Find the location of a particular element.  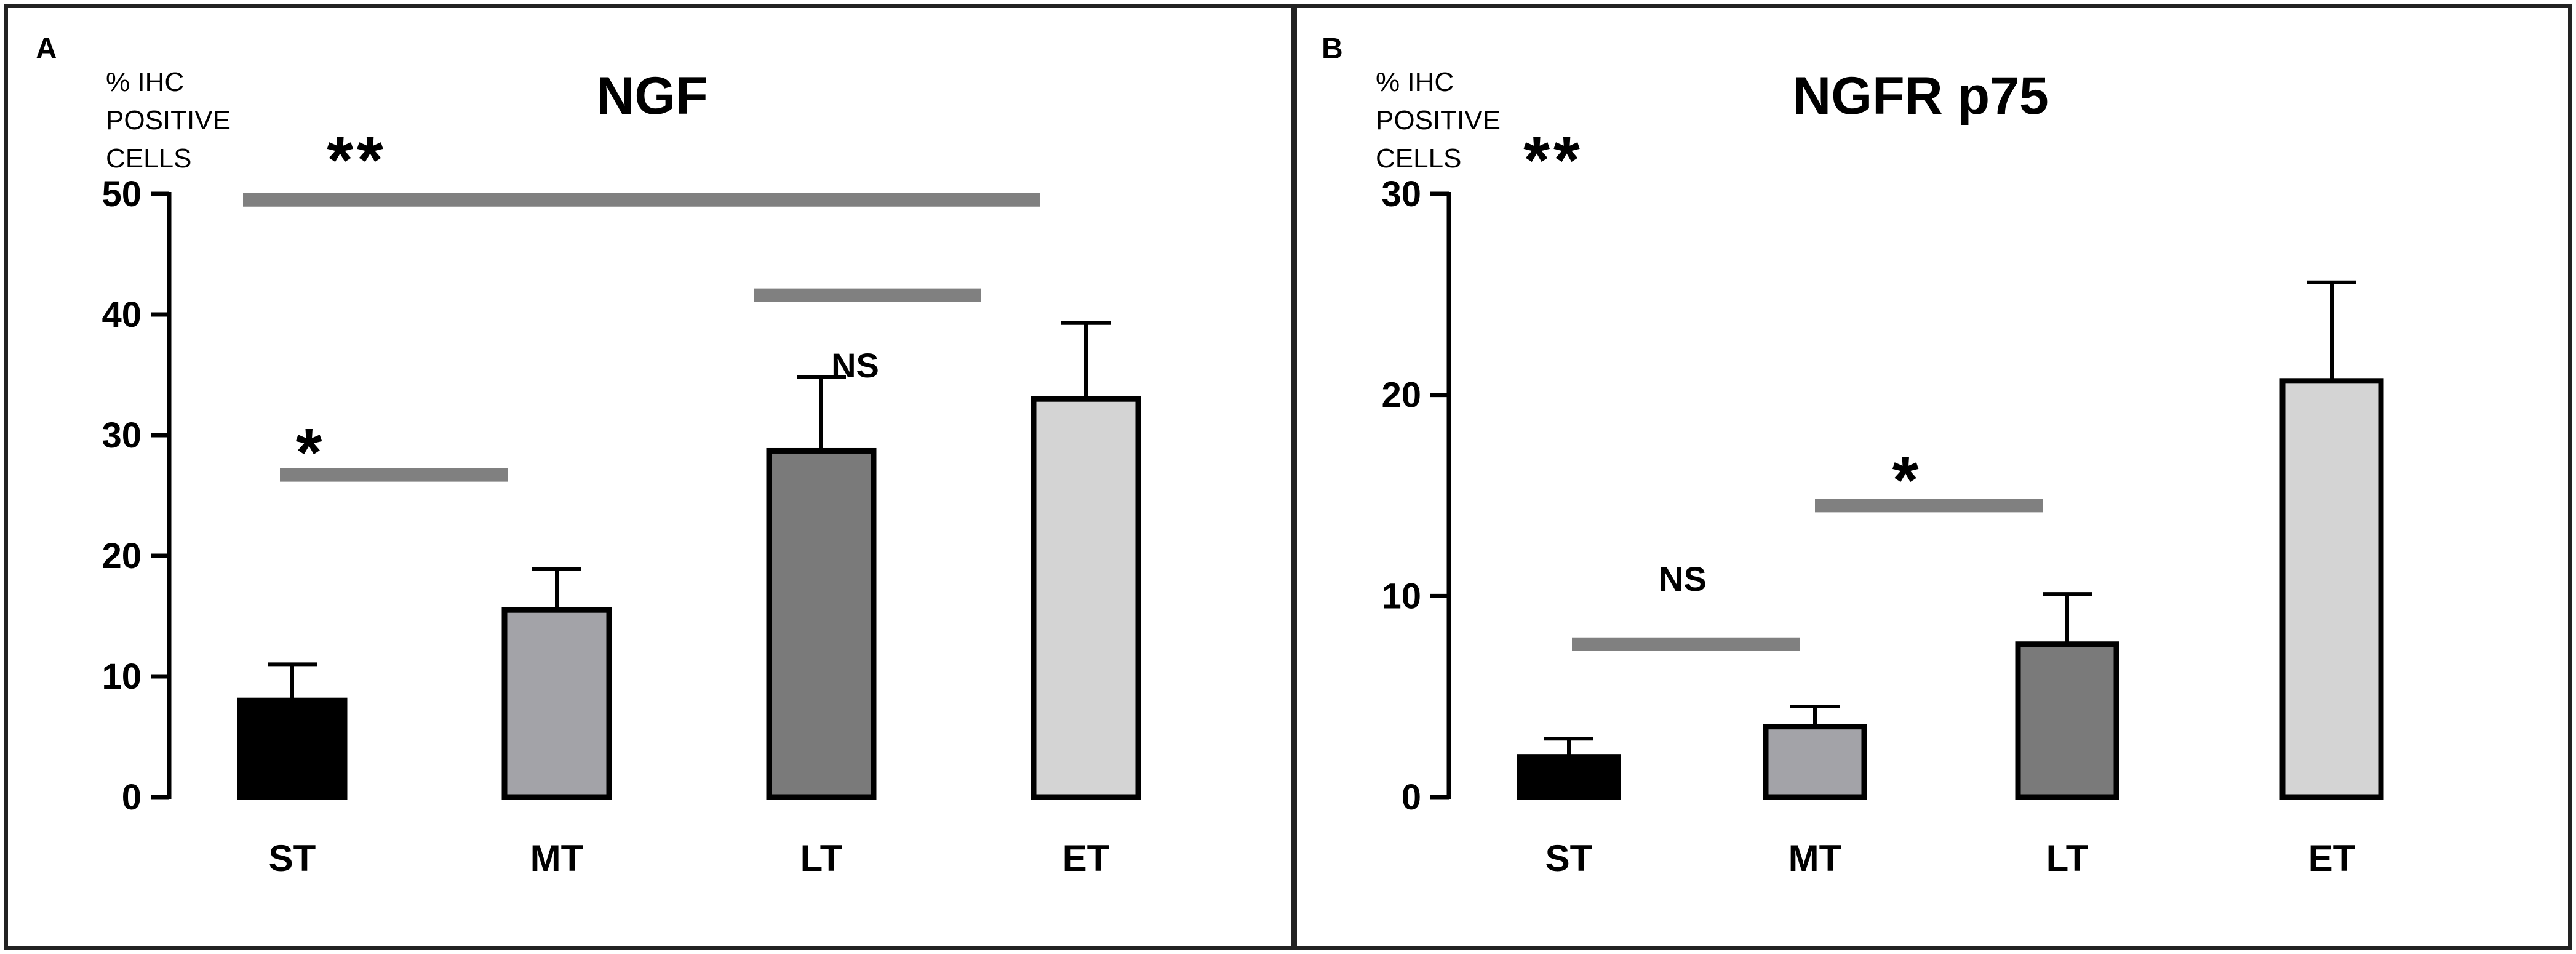

panel-a-title: NGF is located at coordinates (652, 96).